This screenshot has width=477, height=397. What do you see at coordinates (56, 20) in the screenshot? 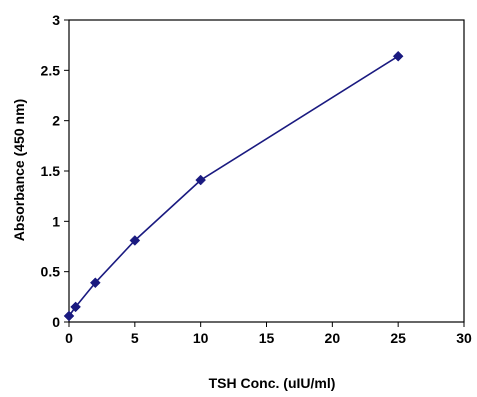
I see `y-tick-label: 3` at bounding box center [56, 20].